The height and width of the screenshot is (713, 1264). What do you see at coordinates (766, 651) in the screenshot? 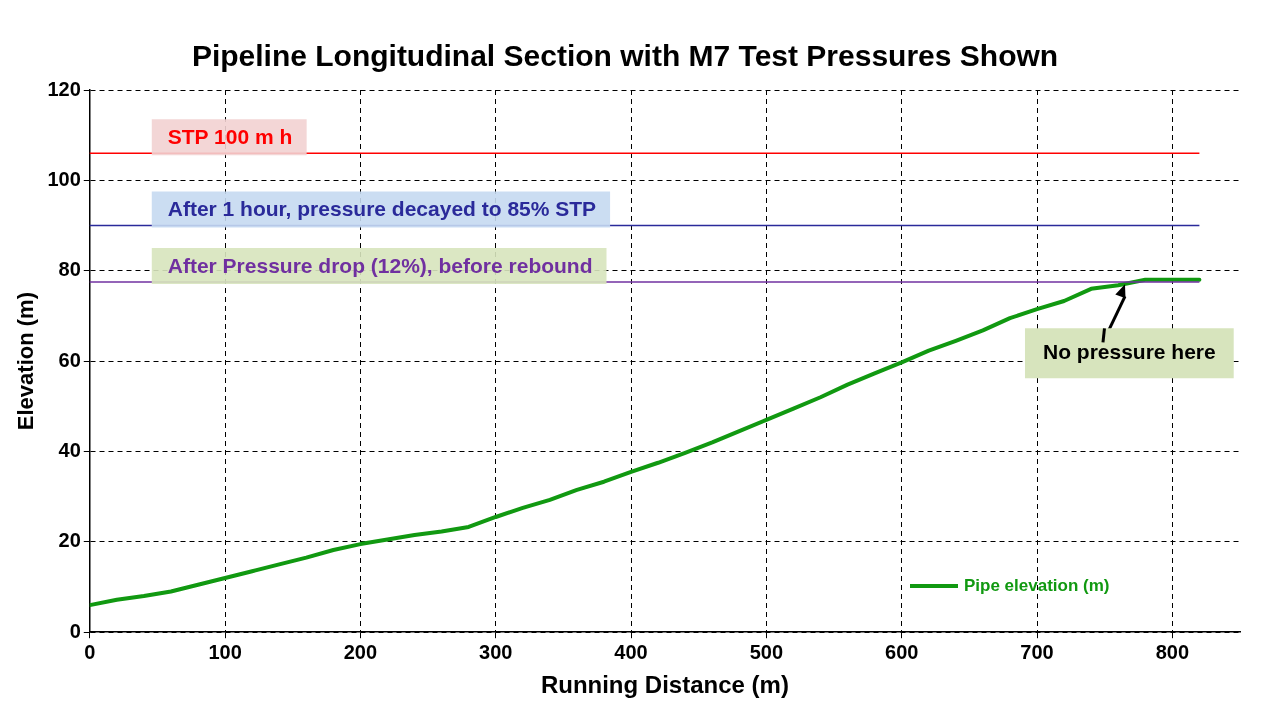
I see `x-tick-label: 500` at bounding box center [766, 651].